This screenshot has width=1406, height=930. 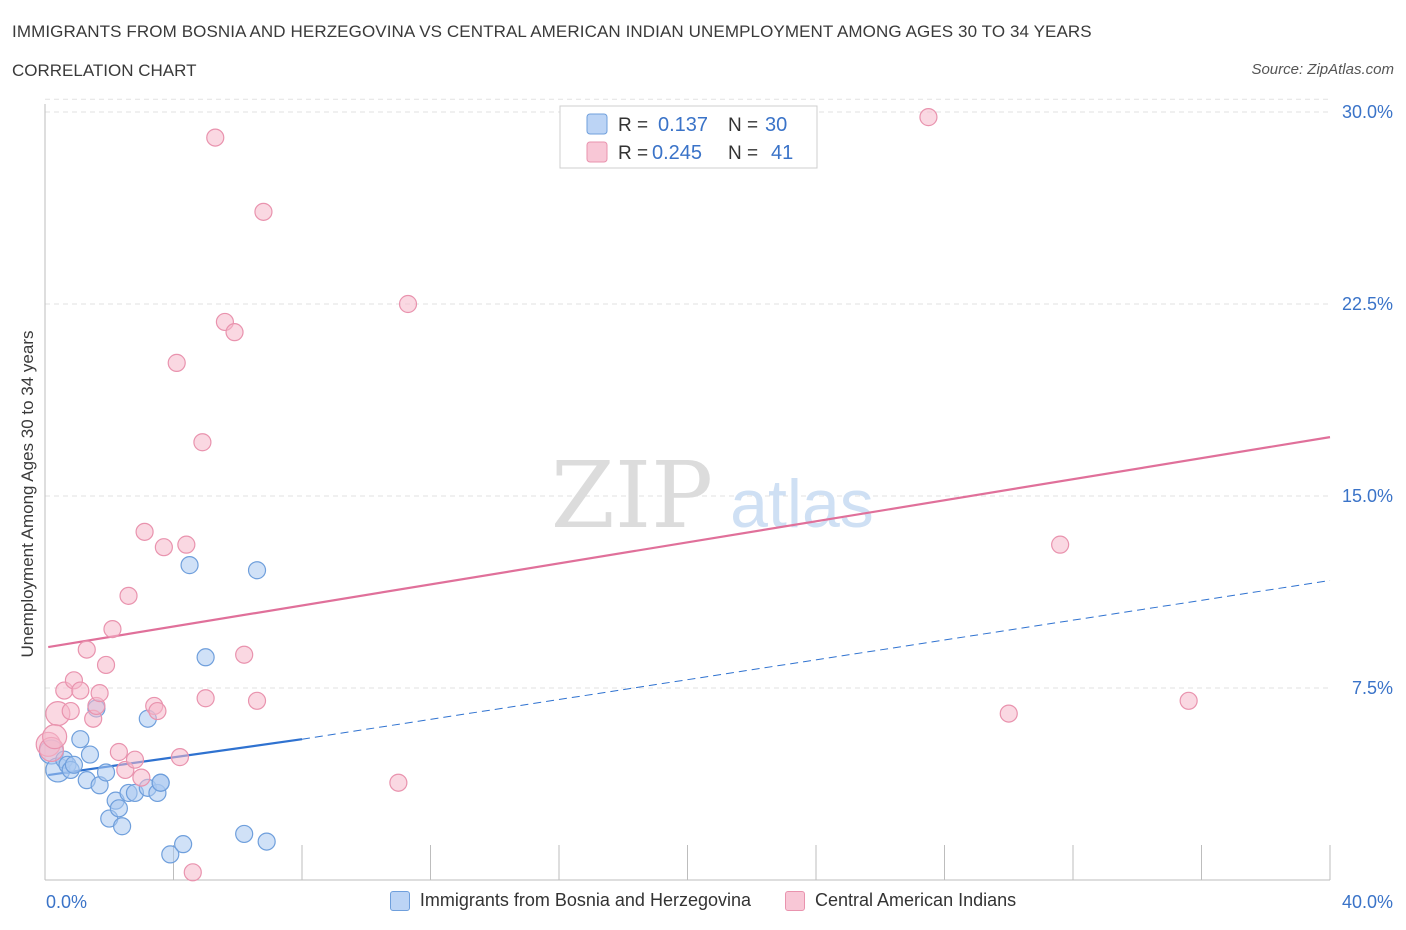 What do you see at coordinates (1372, 688) in the screenshot?
I see `y-tick-label-0: 7.5%` at bounding box center [1372, 688].